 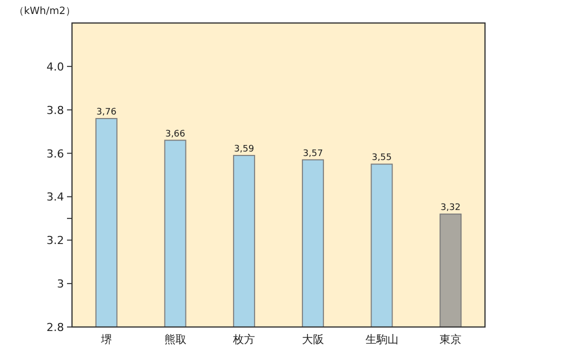 What do you see at coordinates (55, 197) in the screenshot?
I see `y-tick-label: 3.4` at bounding box center [55, 197].